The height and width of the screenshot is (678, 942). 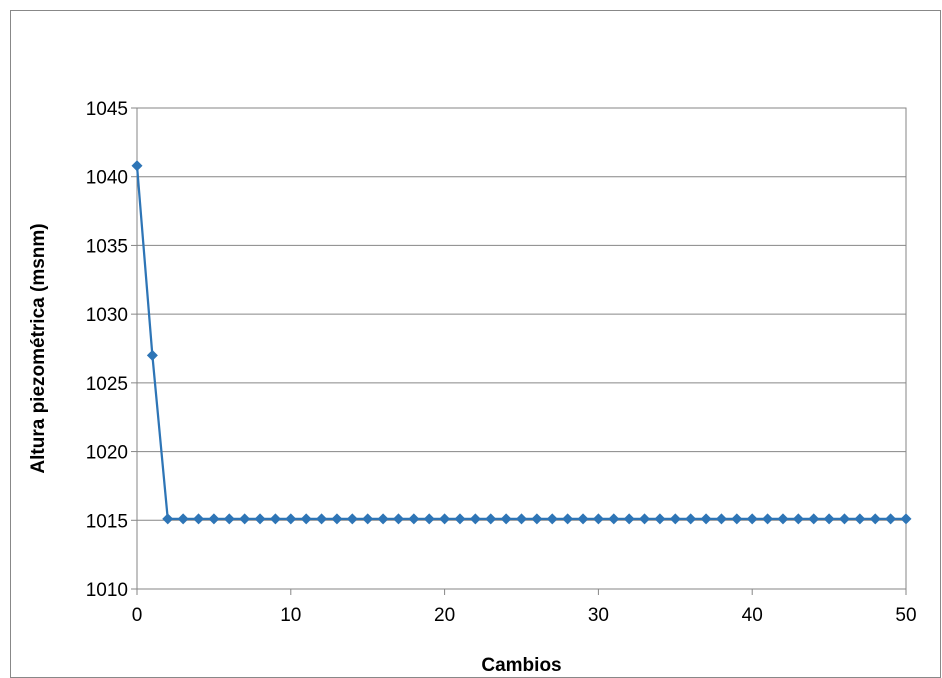 I want to click on y-tick-label: 1015, so click(x=107, y=521).